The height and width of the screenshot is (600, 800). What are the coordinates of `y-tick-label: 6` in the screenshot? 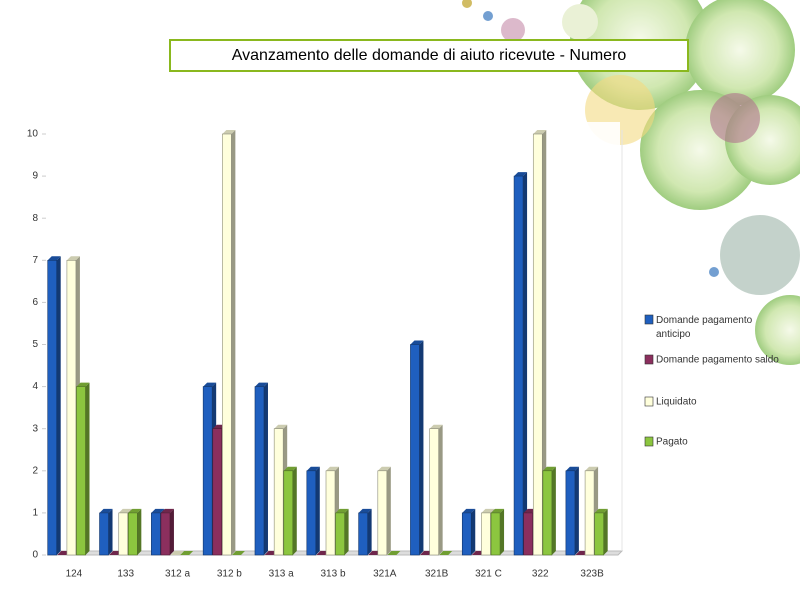 It's located at (35, 302).